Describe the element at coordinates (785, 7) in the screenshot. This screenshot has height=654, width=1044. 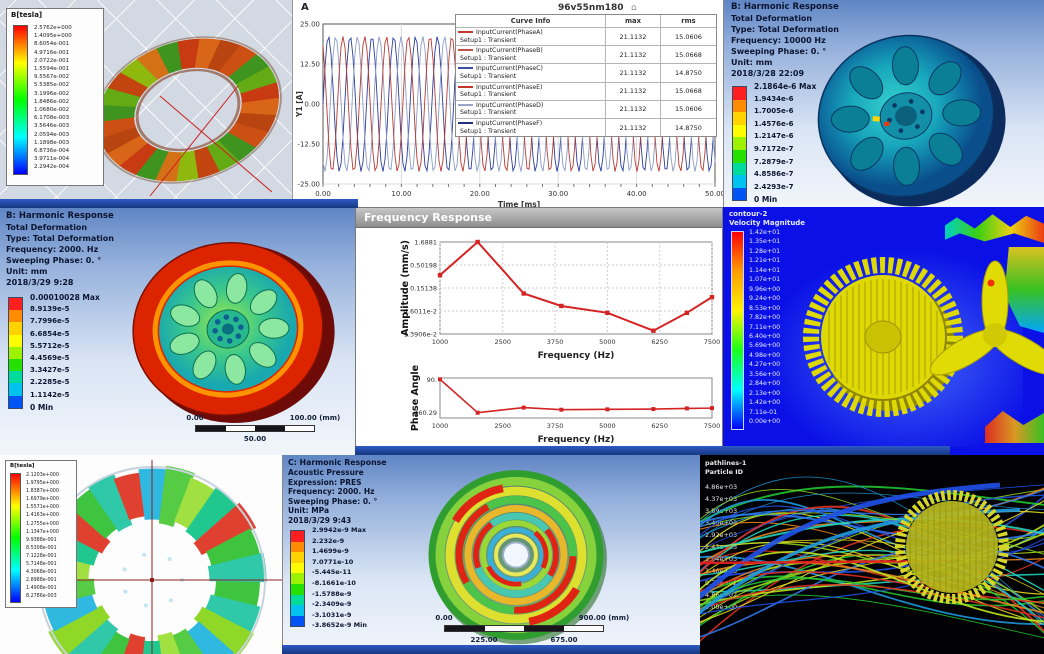
I see `result-title: B: Harmonic Response` at that location.